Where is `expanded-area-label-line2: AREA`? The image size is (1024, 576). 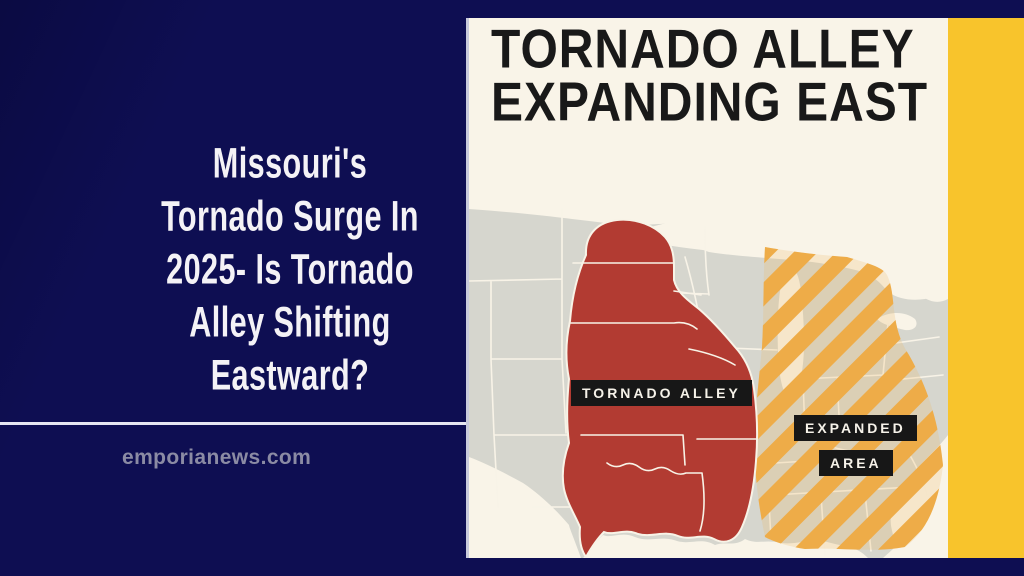 expanded-area-label-line2: AREA is located at coordinates (856, 463).